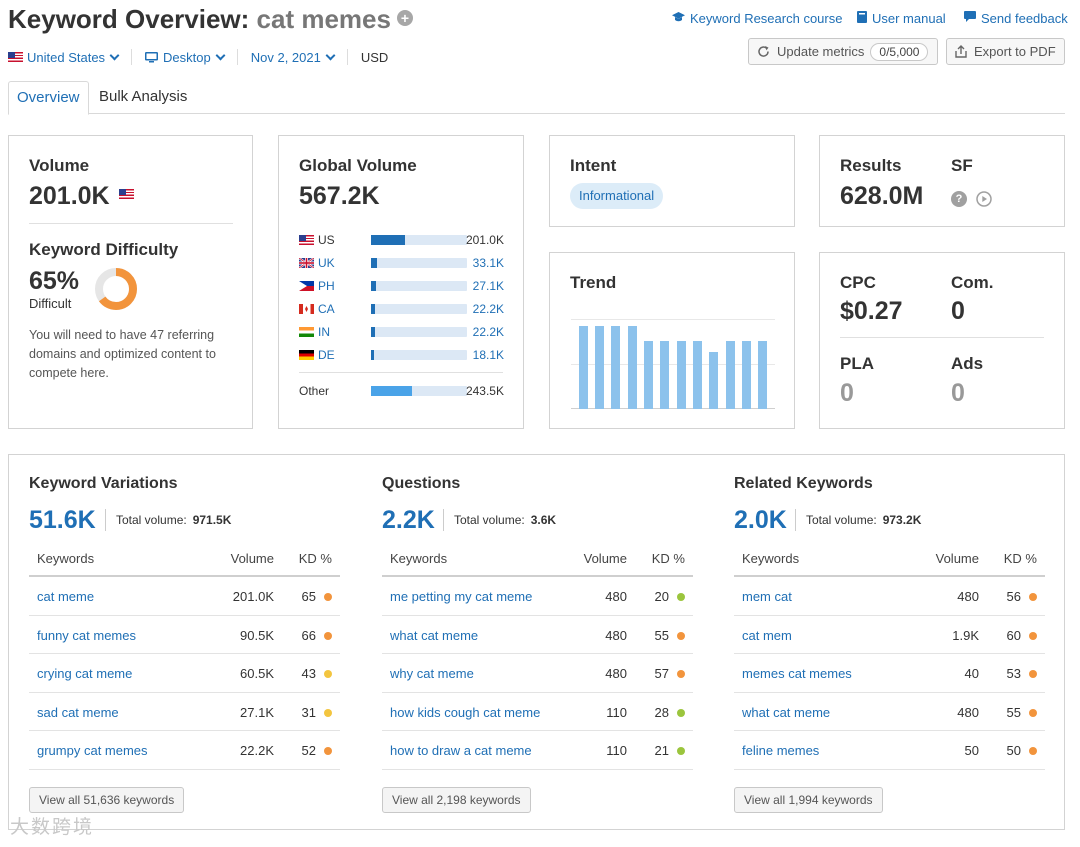 The height and width of the screenshot is (847, 1080). What do you see at coordinates (252, 558) in the screenshot?
I see `col-volume: Volume` at bounding box center [252, 558].